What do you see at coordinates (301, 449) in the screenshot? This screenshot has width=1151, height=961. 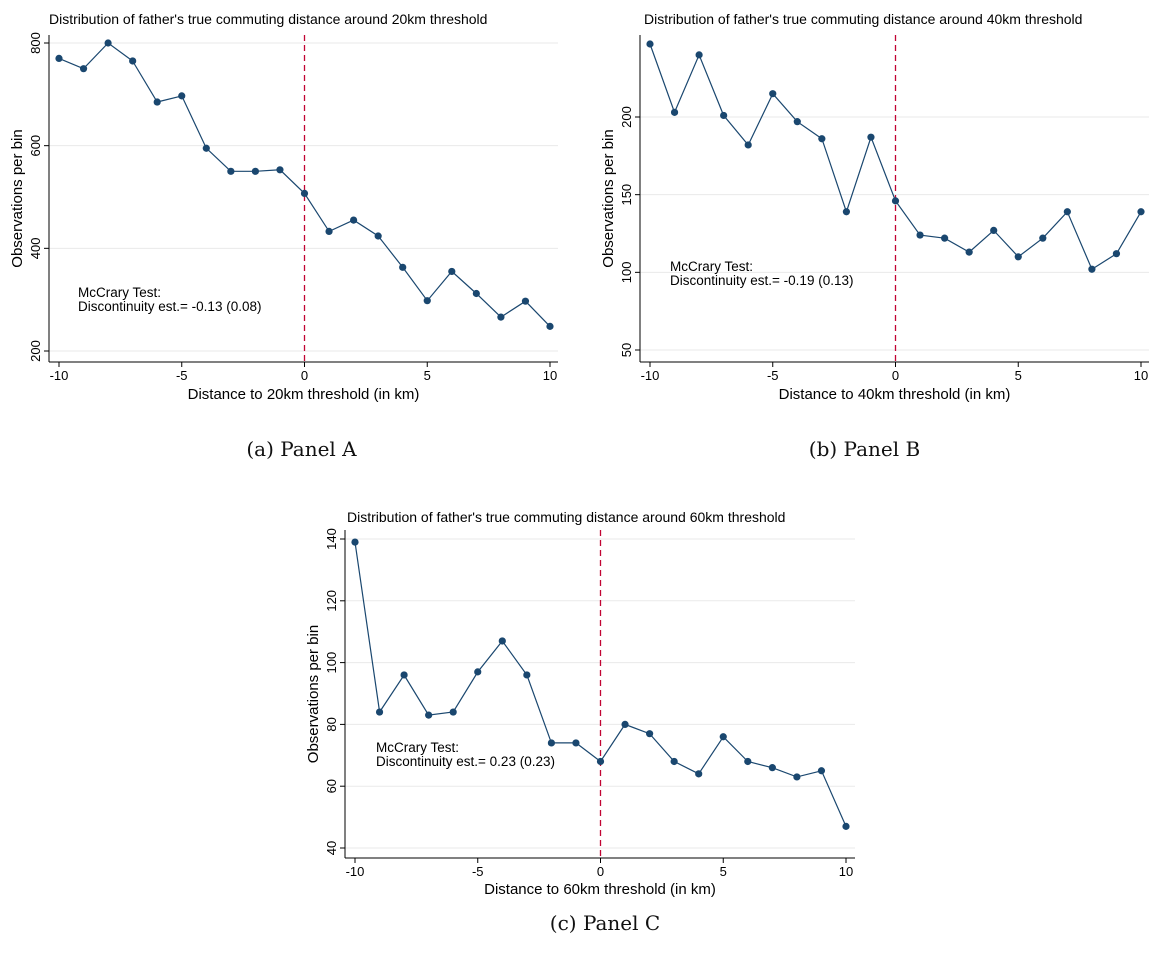 I see `caption-panel-a: (a) Panel A` at bounding box center [301, 449].